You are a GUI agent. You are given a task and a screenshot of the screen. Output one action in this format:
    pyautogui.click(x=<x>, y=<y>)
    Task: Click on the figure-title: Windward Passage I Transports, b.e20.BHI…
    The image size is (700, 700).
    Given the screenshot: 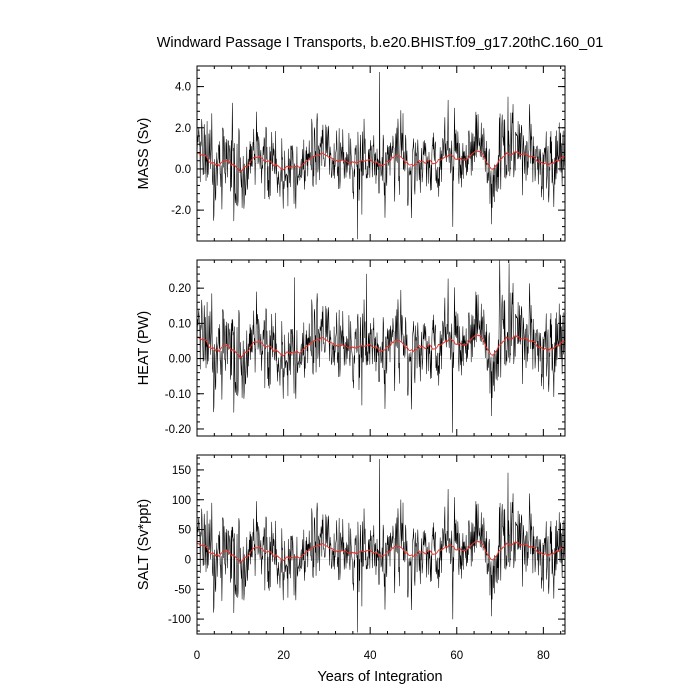 What is the action you would take?
    pyautogui.click(x=380, y=43)
    